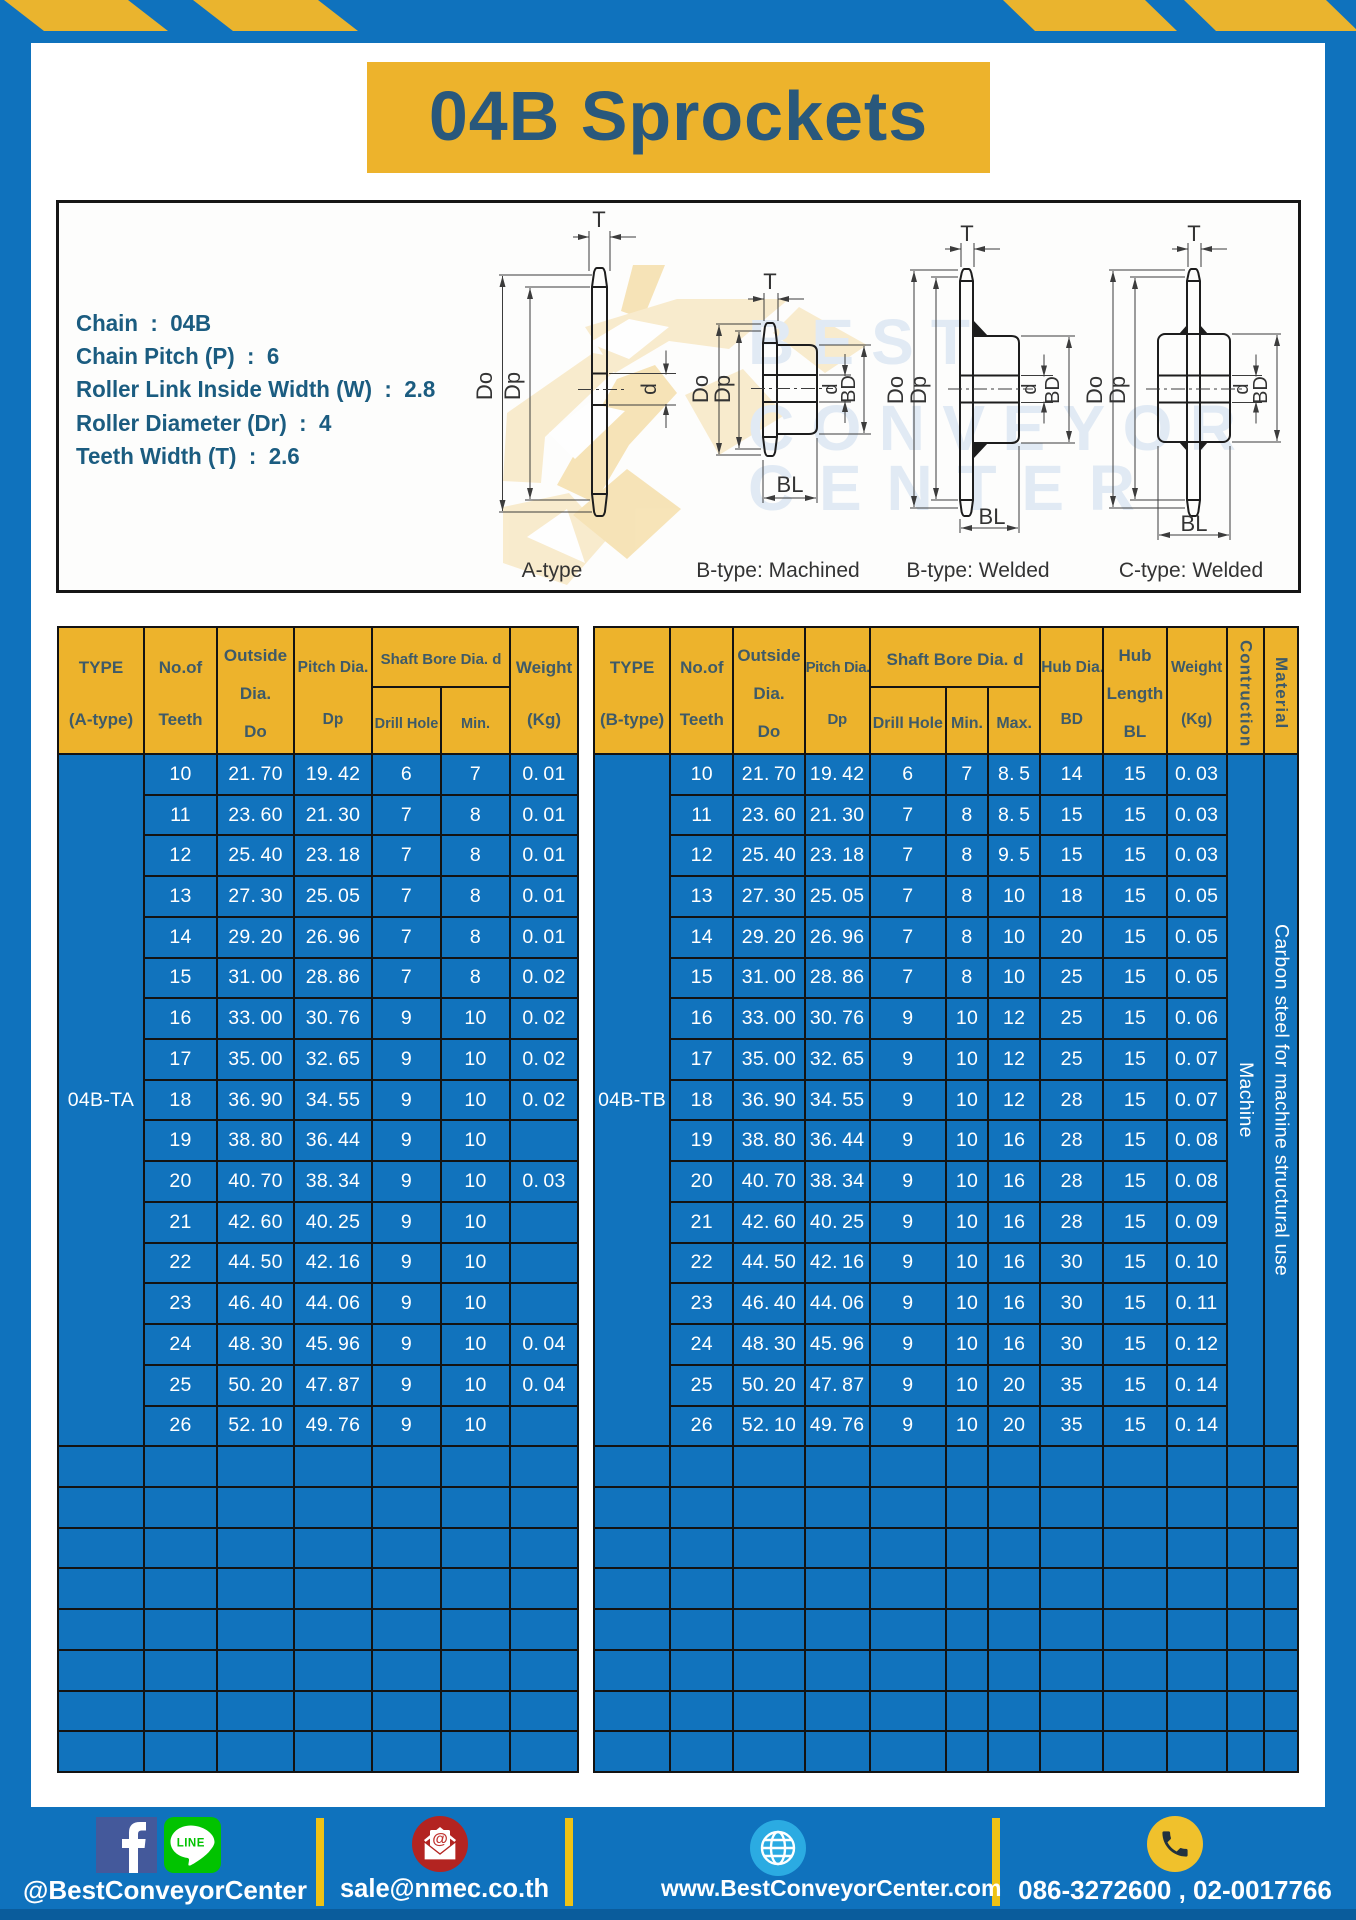 The width and height of the screenshot is (1356, 1920). What do you see at coordinates (552, 570) in the screenshot?
I see `svg-text: A-type` at bounding box center [552, 570].